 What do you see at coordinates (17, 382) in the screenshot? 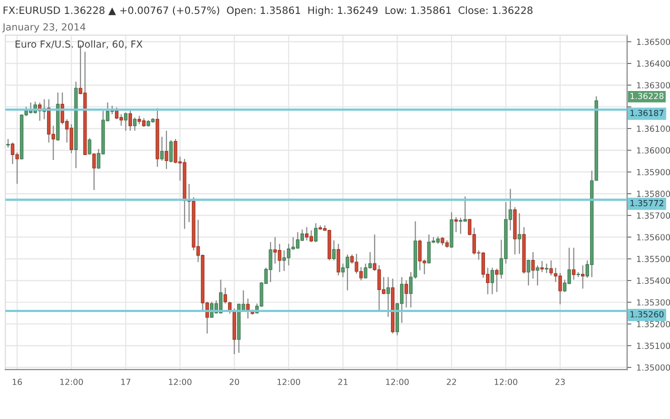
I see `x-tick-label: 16` at bounding box center [17, 382].